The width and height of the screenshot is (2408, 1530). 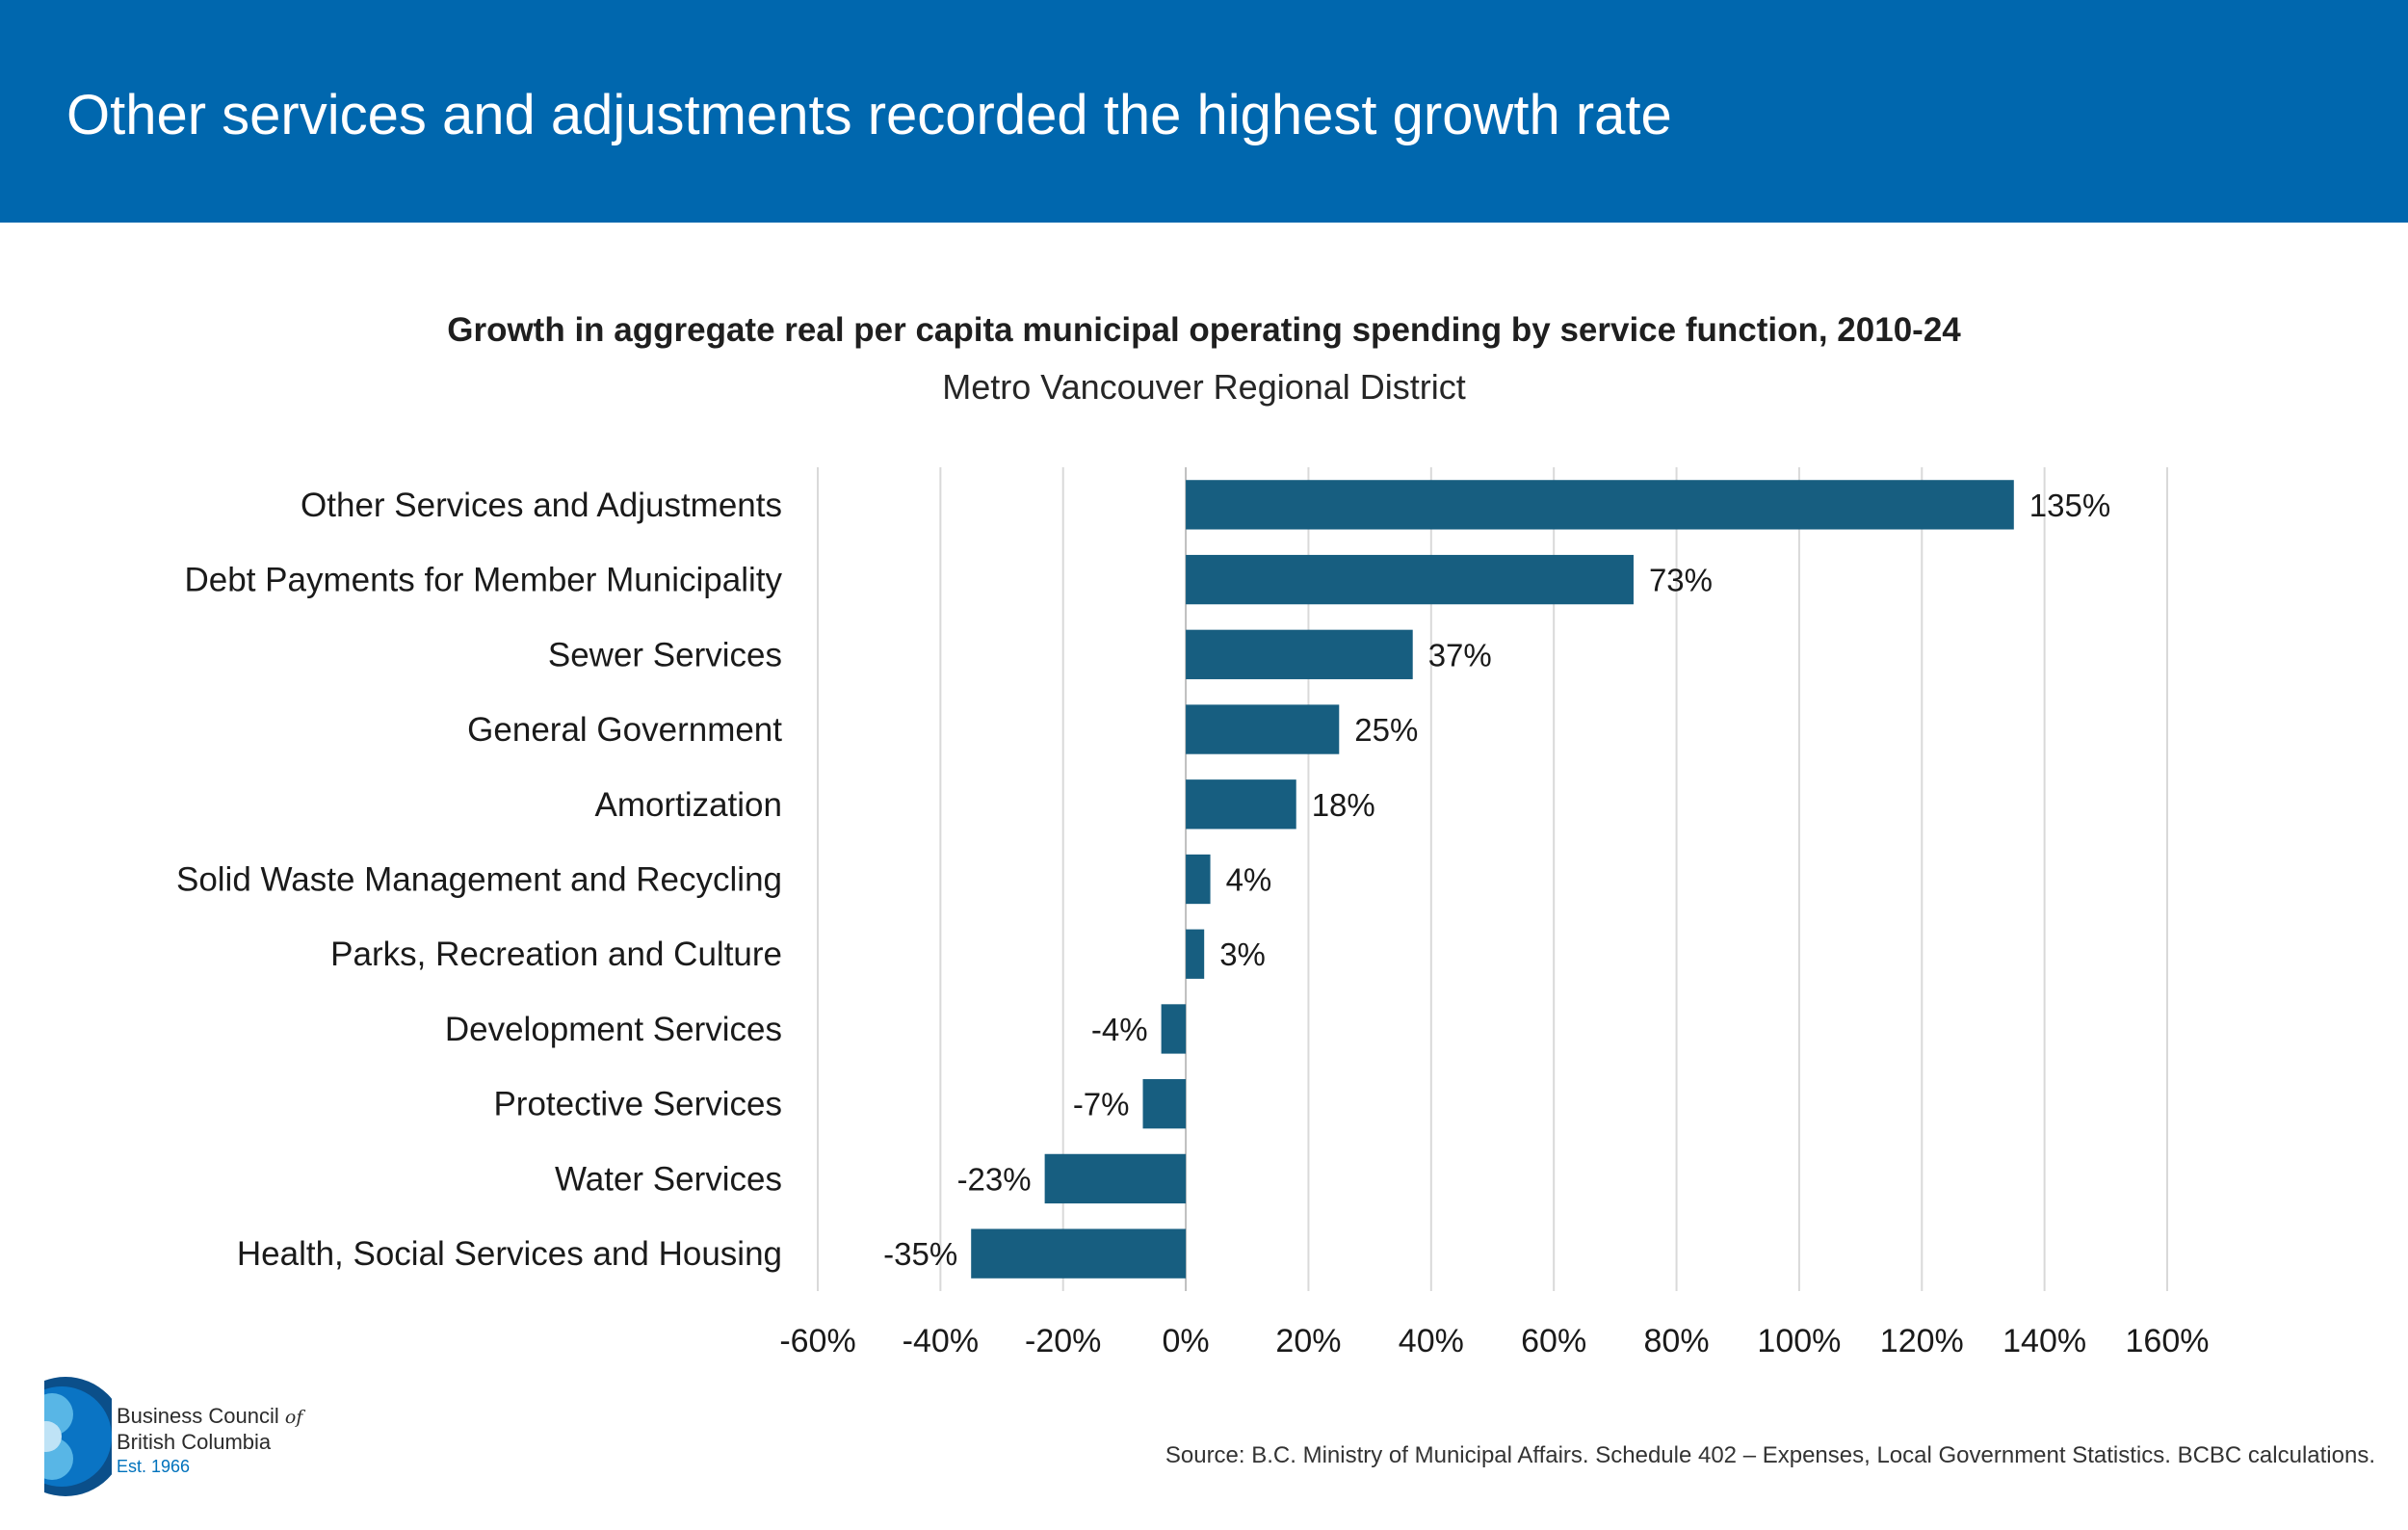 What do you see at coordinates (1249, 880) in the screenshot?
I see `data-label: 4%` at bounding box center [1249, 880].